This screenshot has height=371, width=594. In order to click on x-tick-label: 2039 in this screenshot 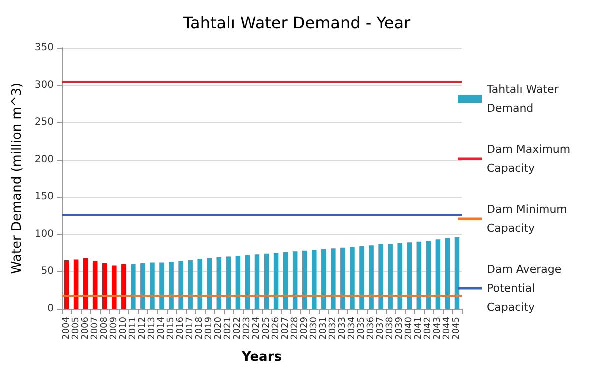, I will do `click(400, 328)`.